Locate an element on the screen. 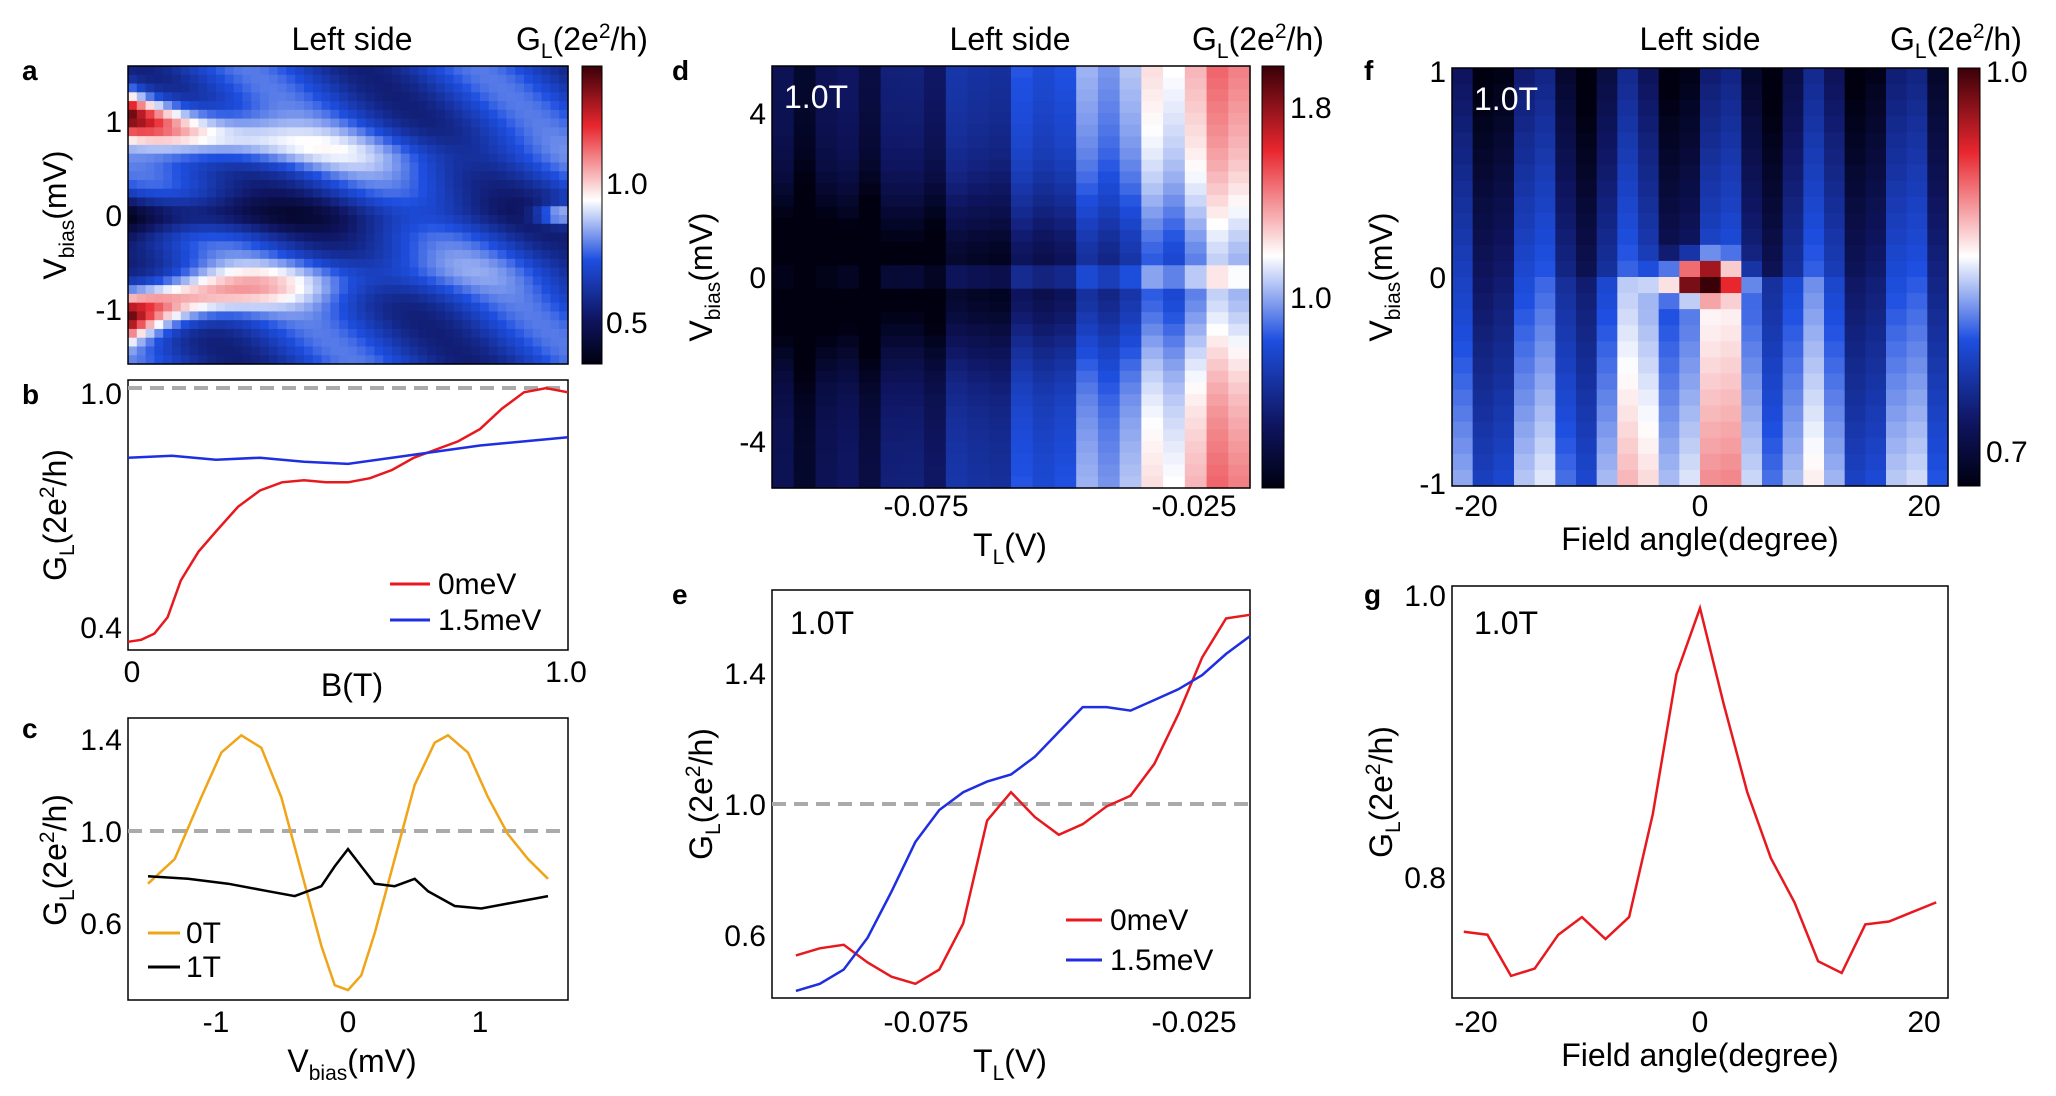 Image resolution: width=2056 pixels, height=1096 pixels. panel-f-xlabel: Field angle(degree) is located at coordinates (1700, 539).